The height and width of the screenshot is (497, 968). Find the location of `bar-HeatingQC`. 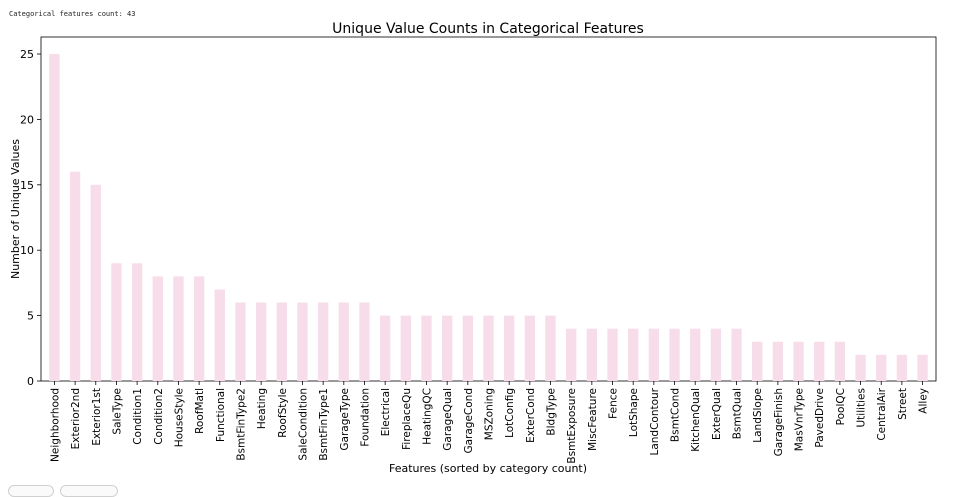

bar-HeatingQC is located at coordinates (426, 348).